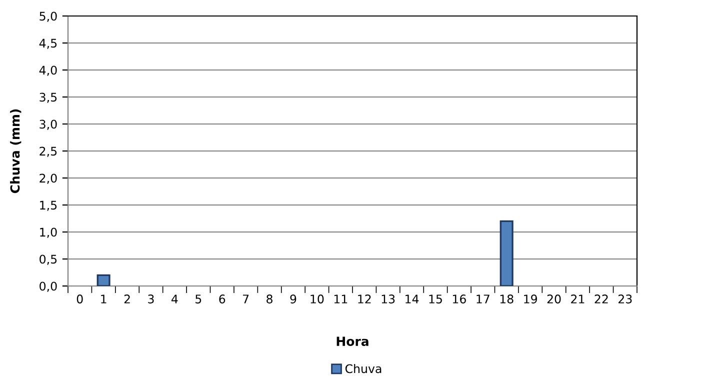 The image size is (714, 388). Describe the element at coordinates (435, 299) in the screenshot. I see `x-tick-label: 15` at that location.